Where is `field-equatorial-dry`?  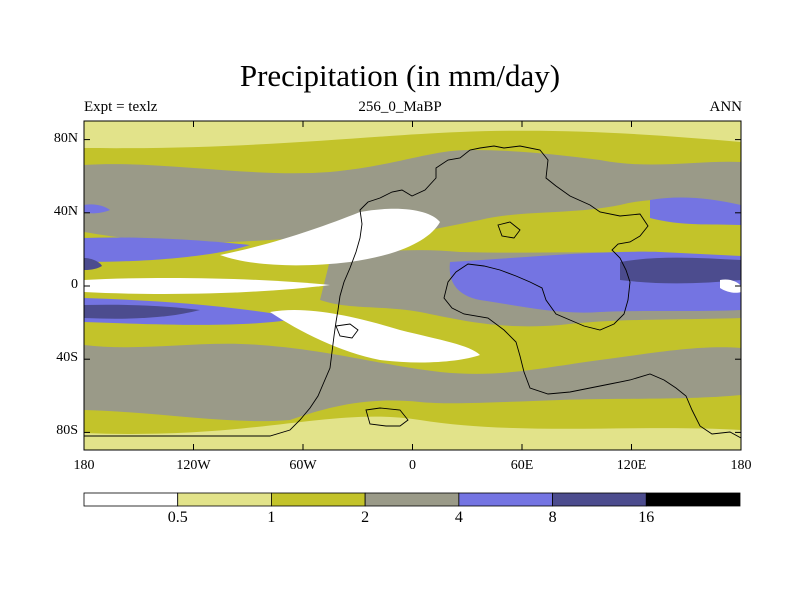
field-equatorial-dry is located at coordinates (207, 285).